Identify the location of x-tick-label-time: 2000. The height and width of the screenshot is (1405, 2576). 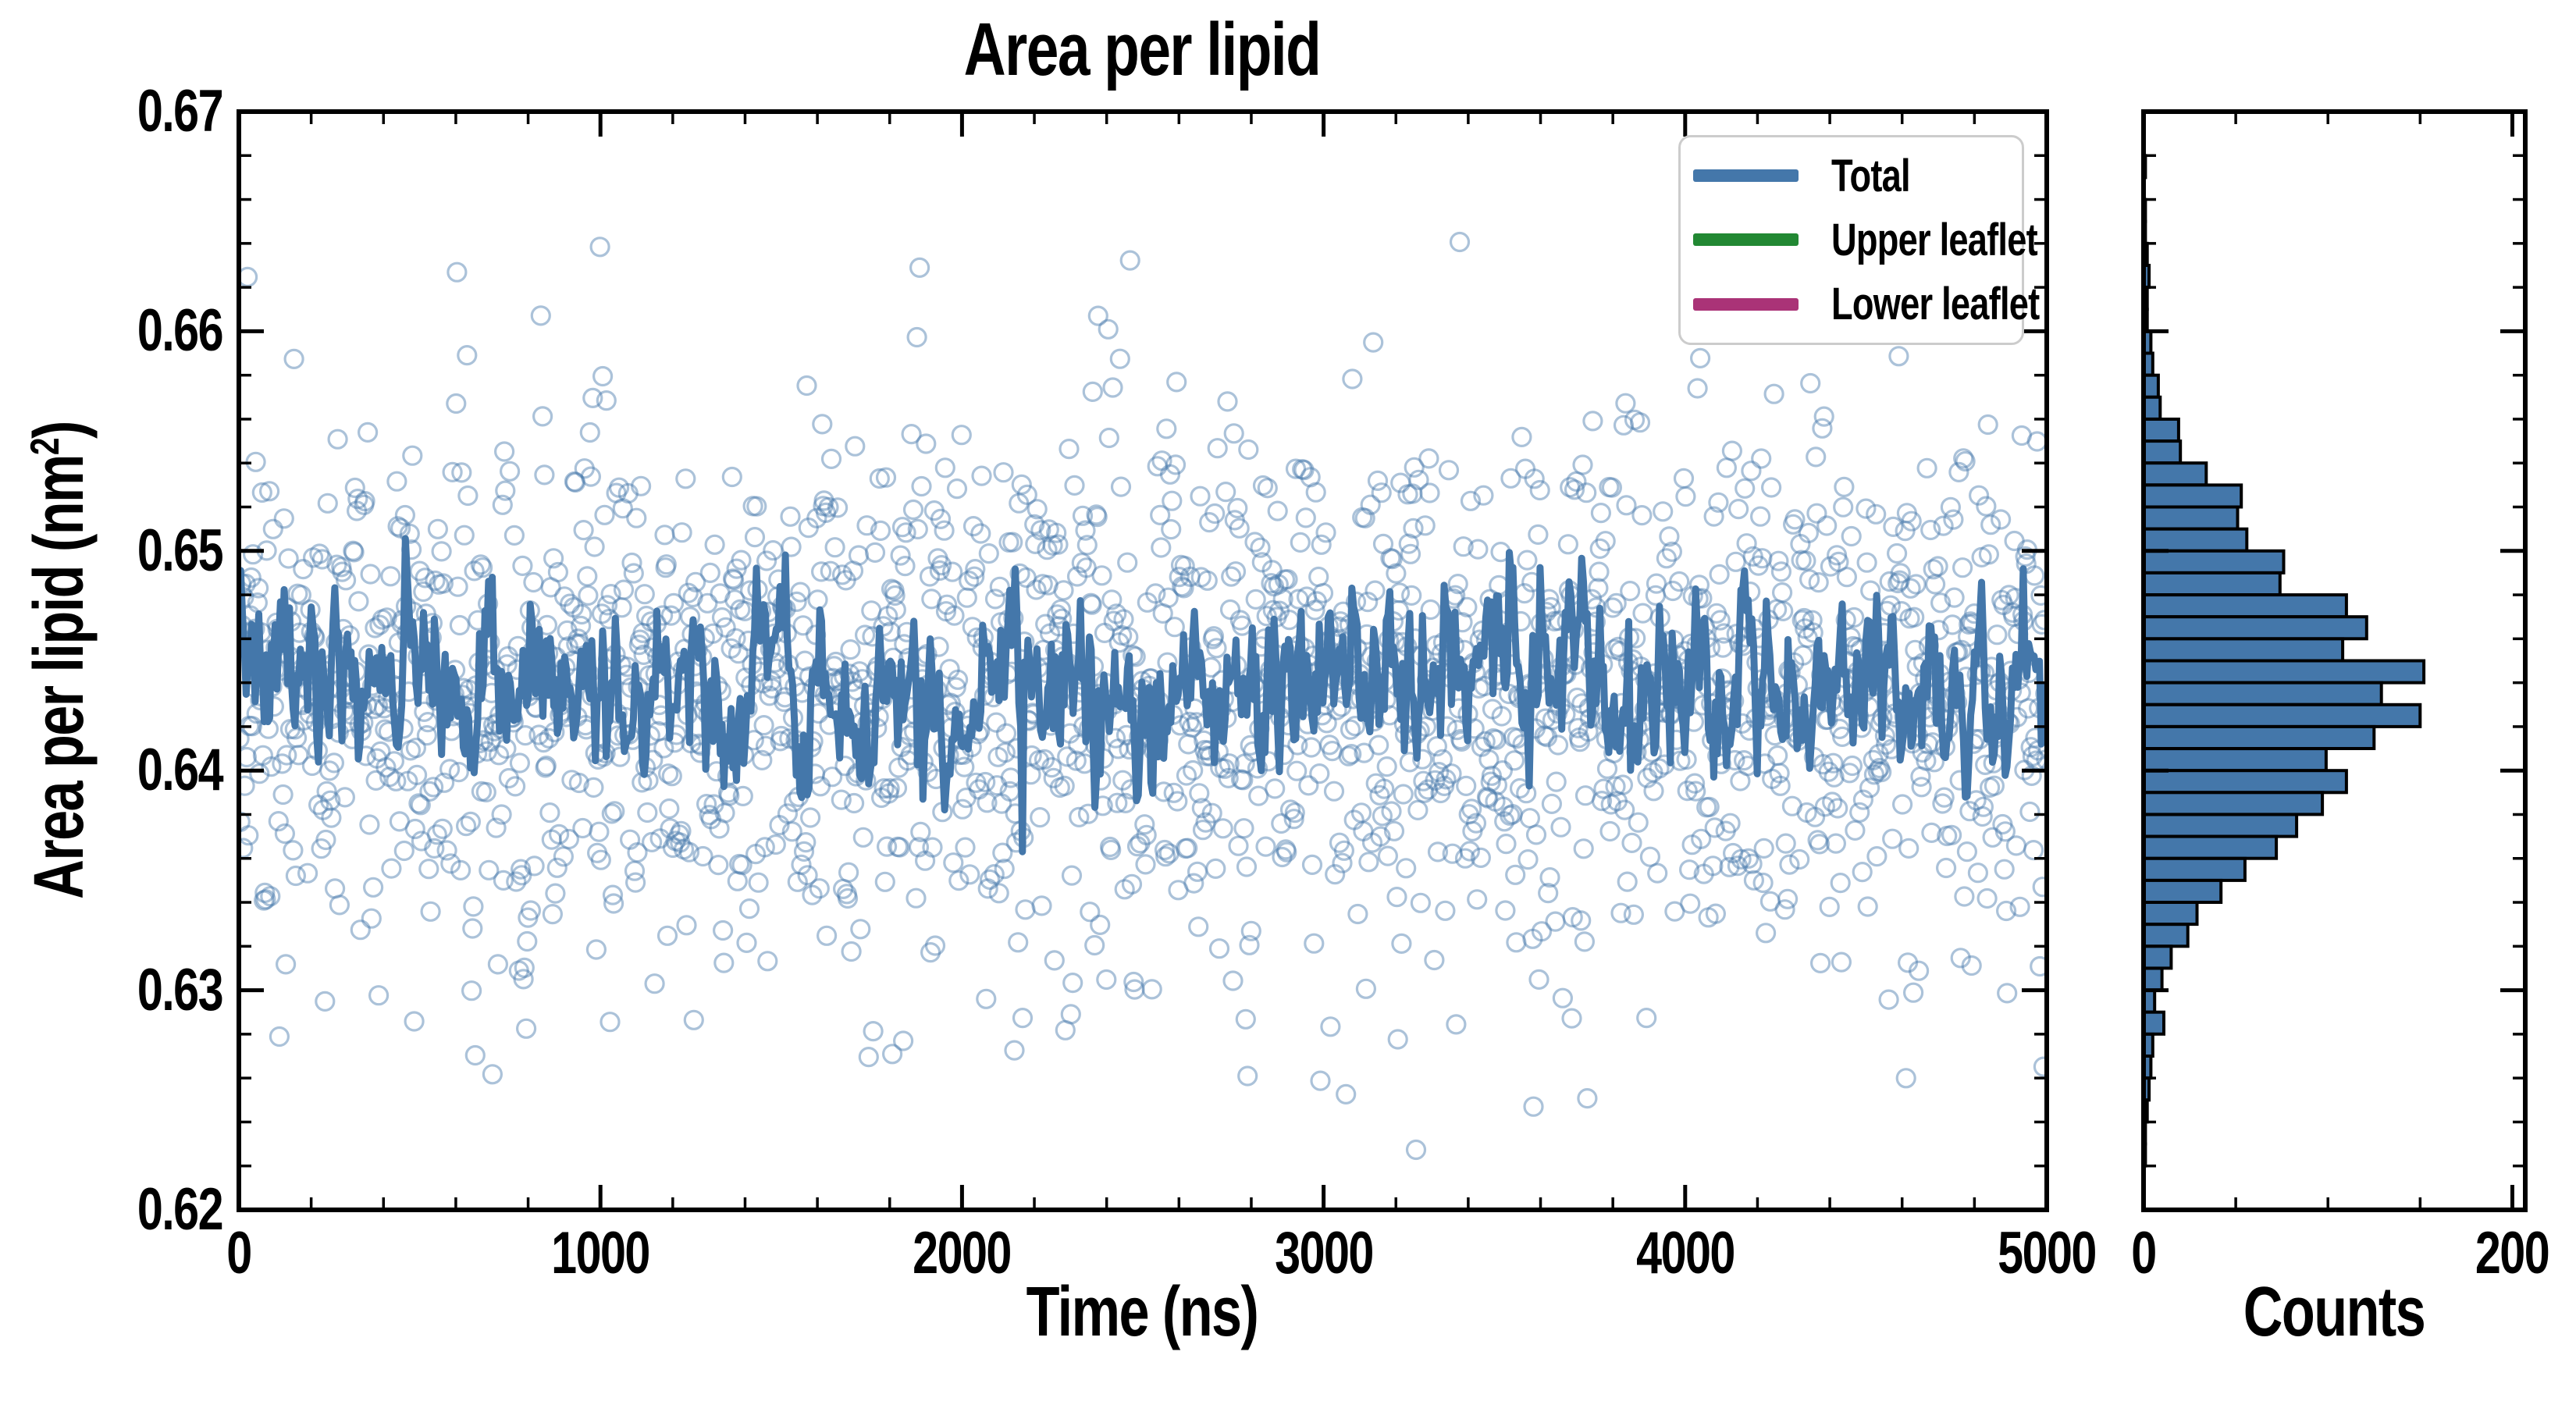
(962, 1253).